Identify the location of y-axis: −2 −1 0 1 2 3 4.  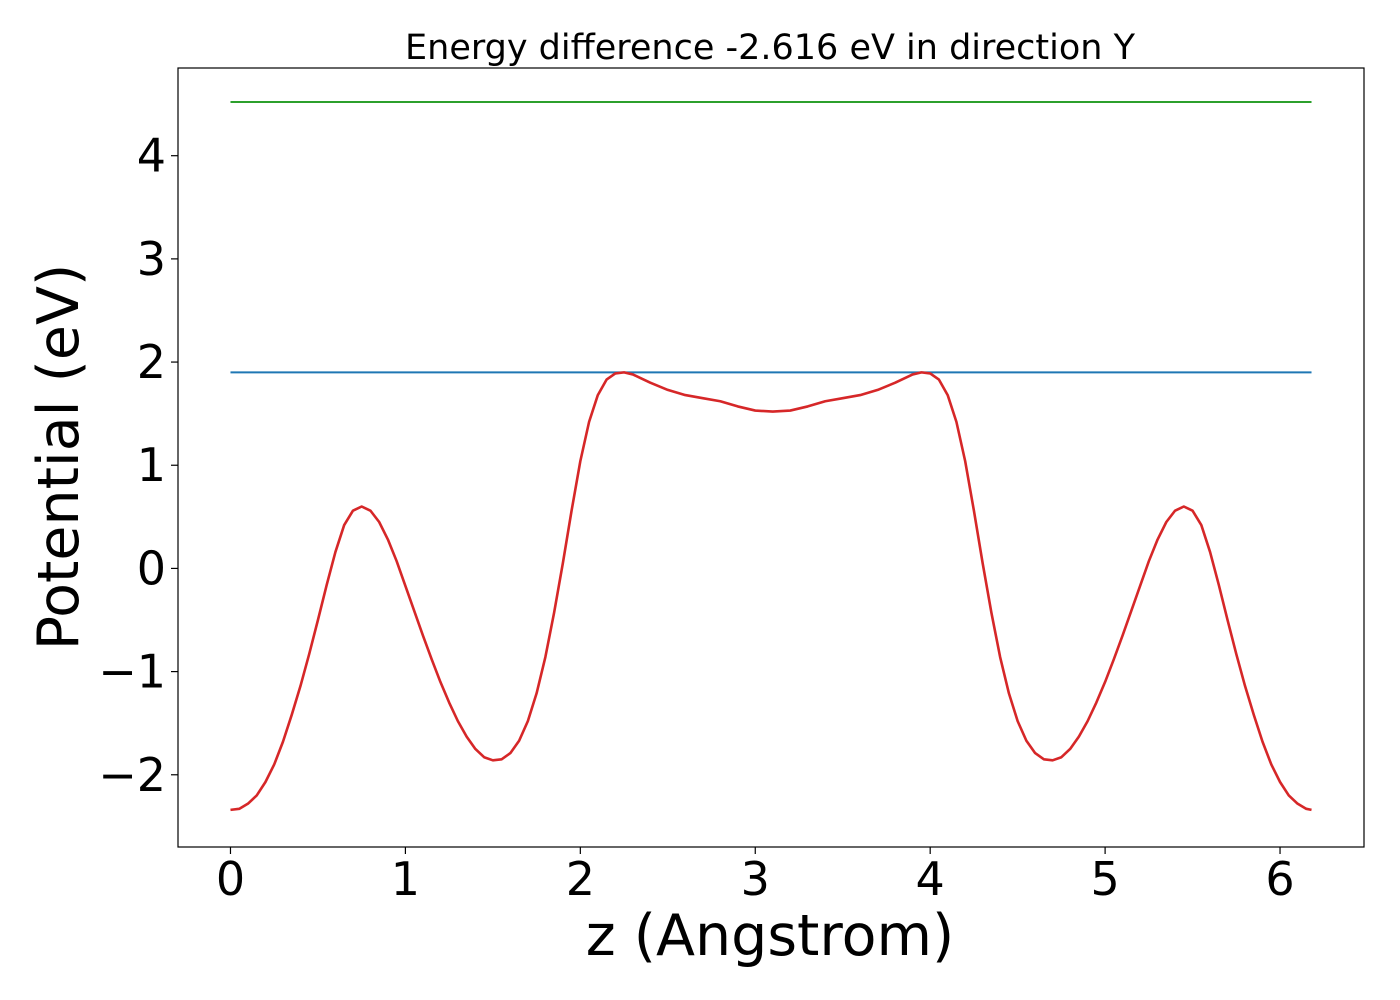
(138, 465).